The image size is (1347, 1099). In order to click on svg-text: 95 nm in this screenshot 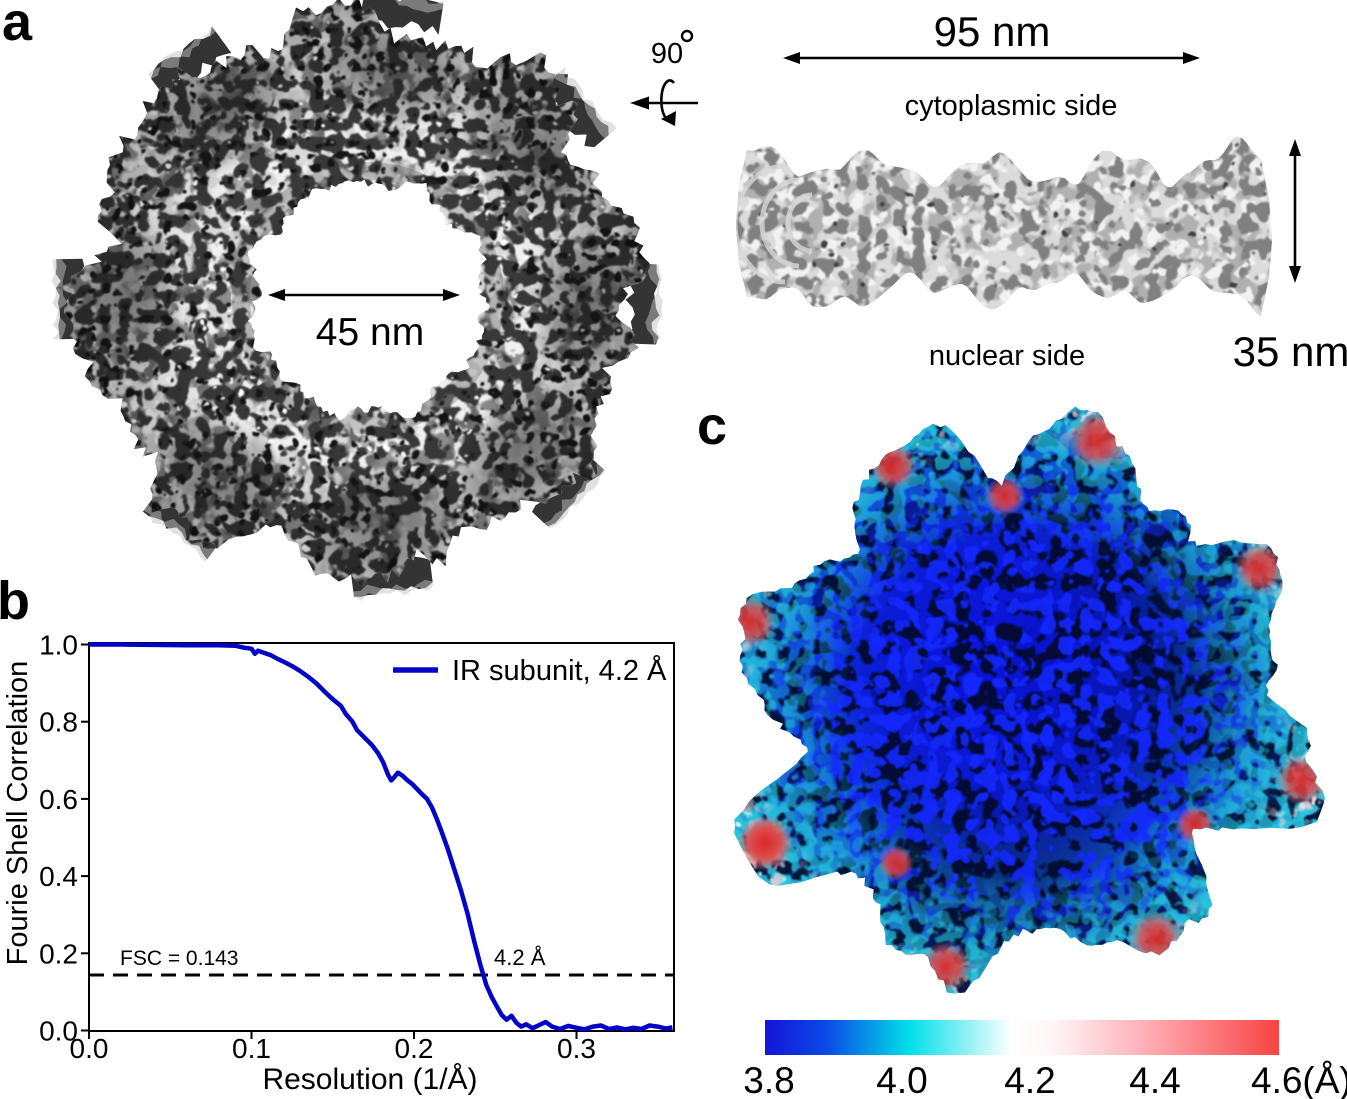, I will do `click(992, 31)`.